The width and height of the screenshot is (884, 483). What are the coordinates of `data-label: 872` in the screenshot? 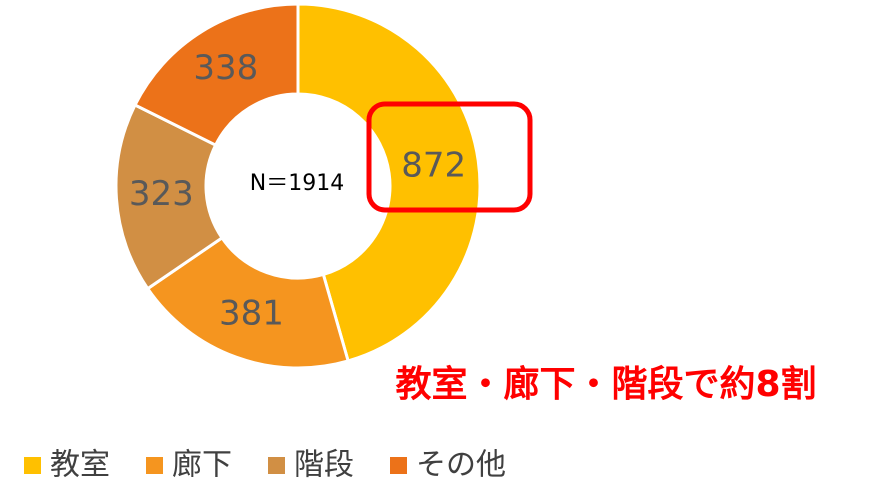 It's located at (433, 165).